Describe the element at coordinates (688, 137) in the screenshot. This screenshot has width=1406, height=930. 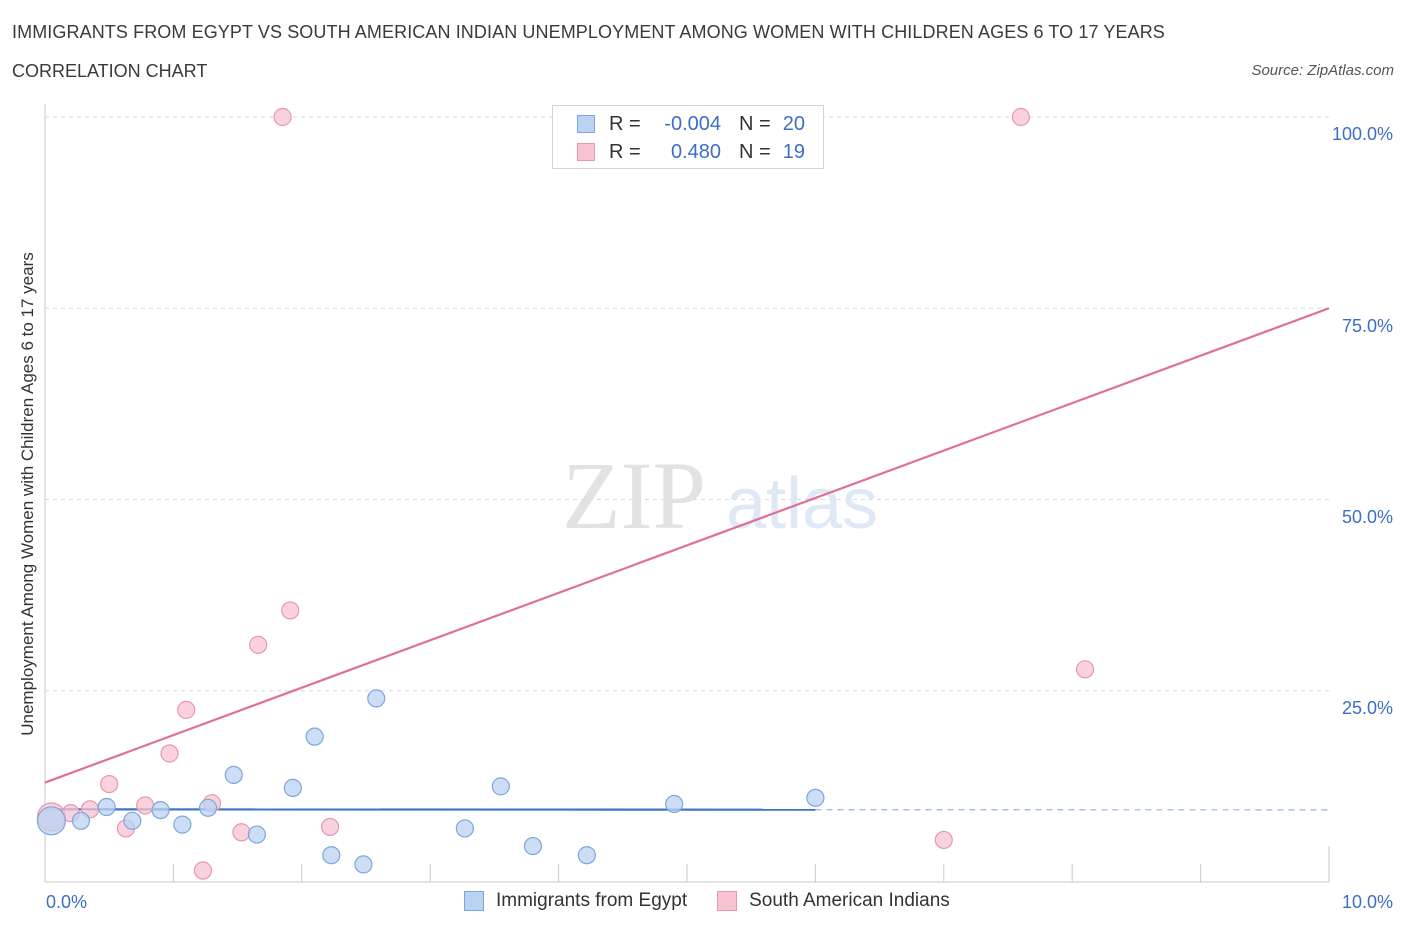
I see `stats-legend: R = -0.004 N = 20 R = 0.480 N = 19` at that location.